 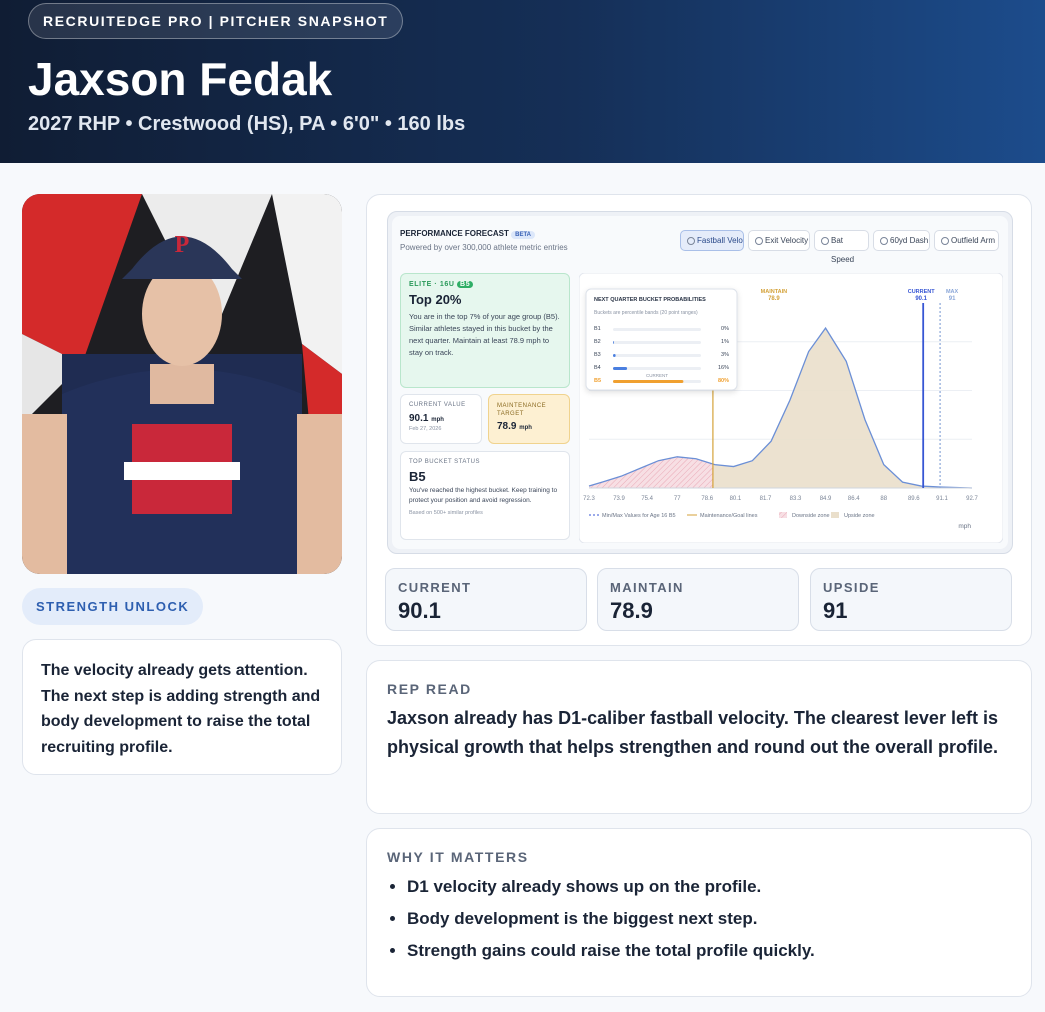 What do you see at coordinates (725, 342) in the screenshot?
I see `bucket-value: 1%` at bounding box center [725, 342].